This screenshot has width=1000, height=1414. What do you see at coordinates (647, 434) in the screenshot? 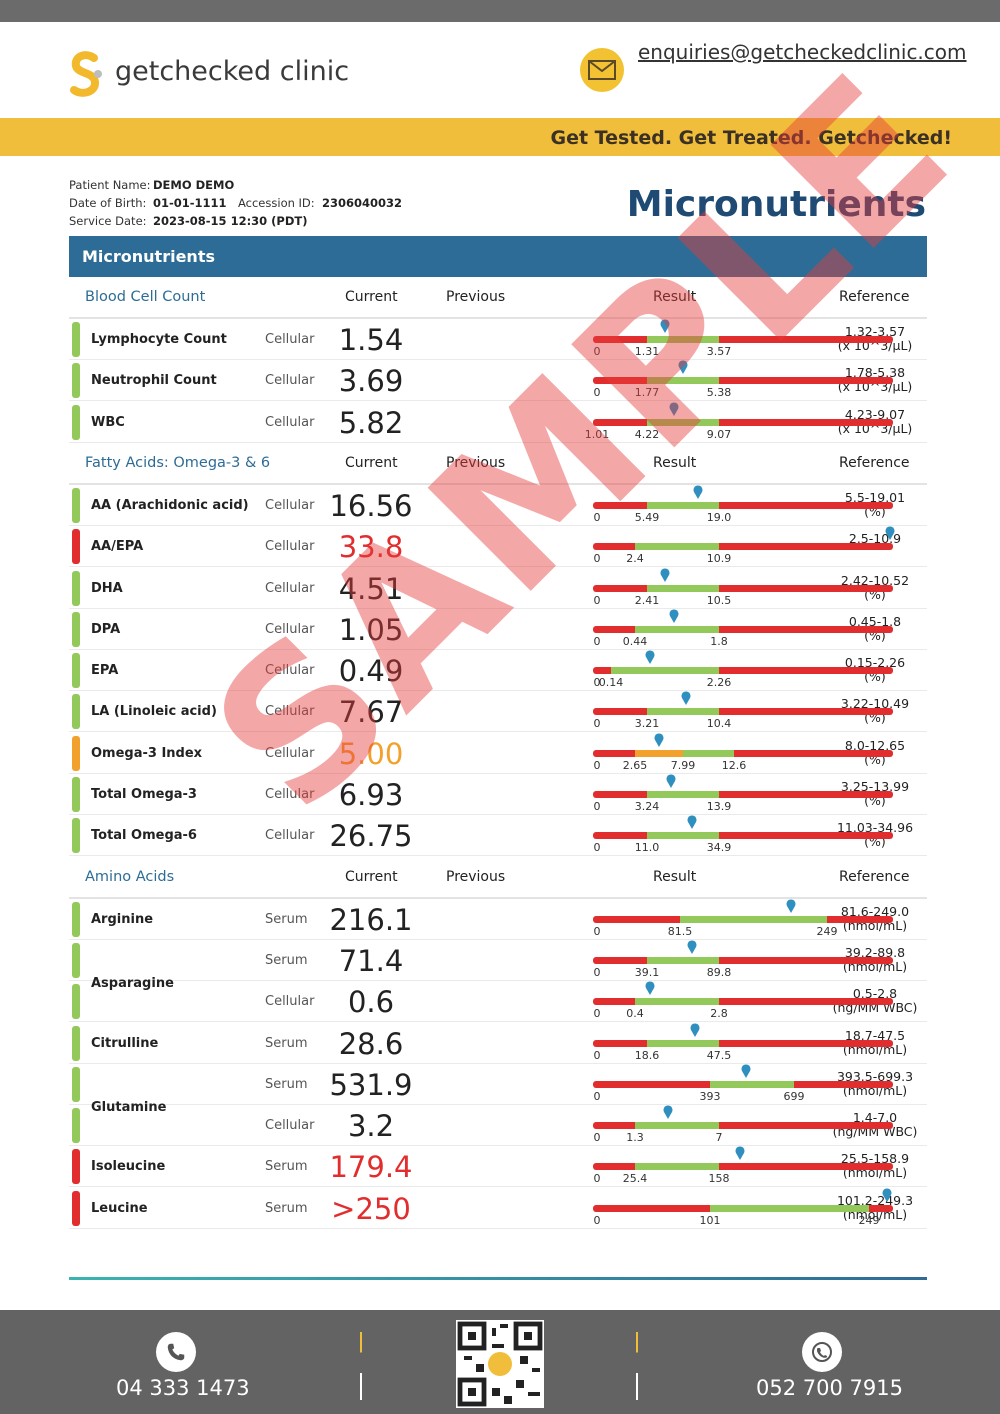
I see `tick-label: 4.22` at bounding box center [647, 434].